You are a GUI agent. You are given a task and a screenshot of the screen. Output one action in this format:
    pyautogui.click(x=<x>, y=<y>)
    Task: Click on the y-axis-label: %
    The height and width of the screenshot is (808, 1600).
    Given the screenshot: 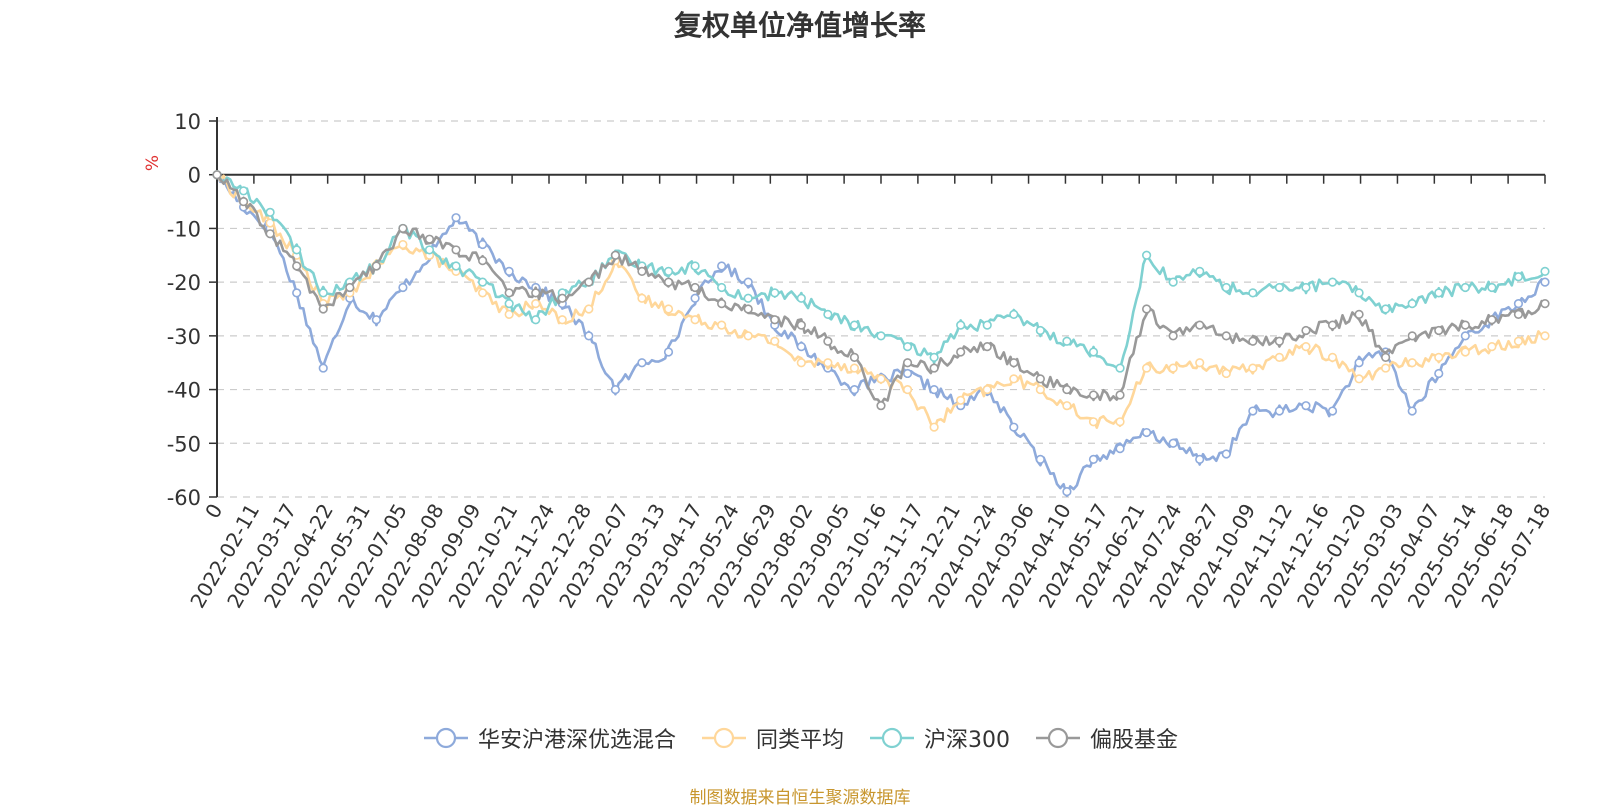 What is the action you would take?
    pyautogui.click(x=153, y=163)
    